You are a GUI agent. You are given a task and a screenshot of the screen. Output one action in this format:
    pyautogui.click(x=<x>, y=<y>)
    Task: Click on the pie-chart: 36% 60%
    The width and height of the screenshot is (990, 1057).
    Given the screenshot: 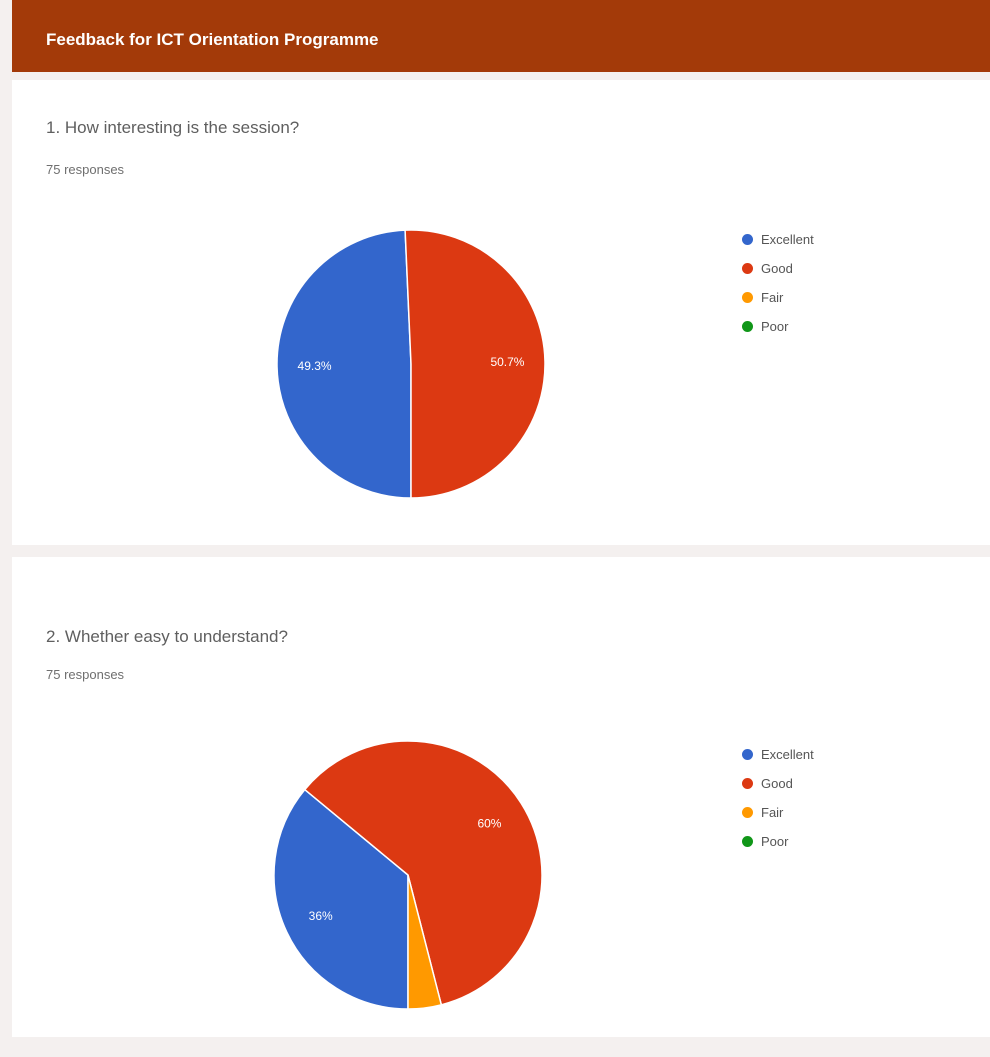 What is the action you would take?
    pyautogui.click(x=408, y=875)
    